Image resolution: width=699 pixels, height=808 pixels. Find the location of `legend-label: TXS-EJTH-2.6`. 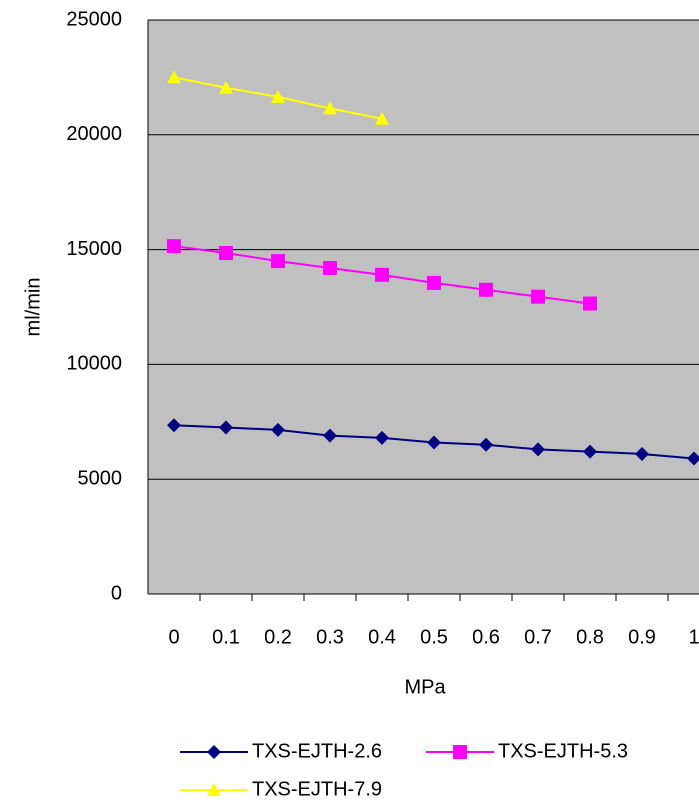

legend-label: TXS-EJTH-2.6 is located at coordinates (317, 751).